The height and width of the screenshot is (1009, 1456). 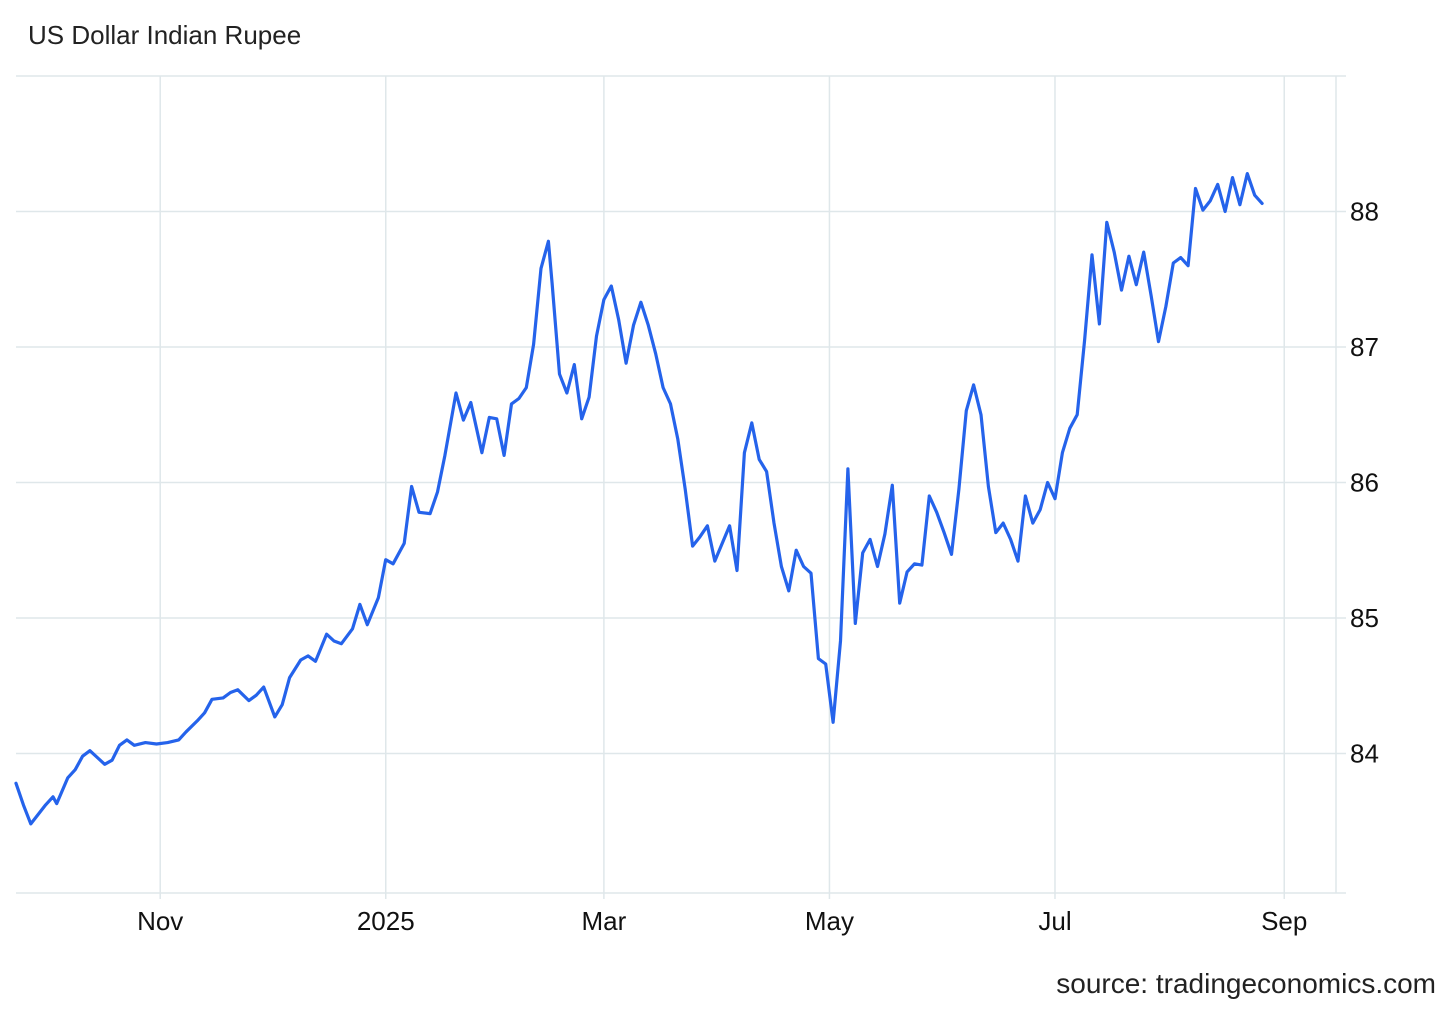 What do you see at coordinates (722, 921) in the screenshot?
I see `x-tick-labels: Nov 2025 Mar May Jul Sep` at bounding box center [722, 921].